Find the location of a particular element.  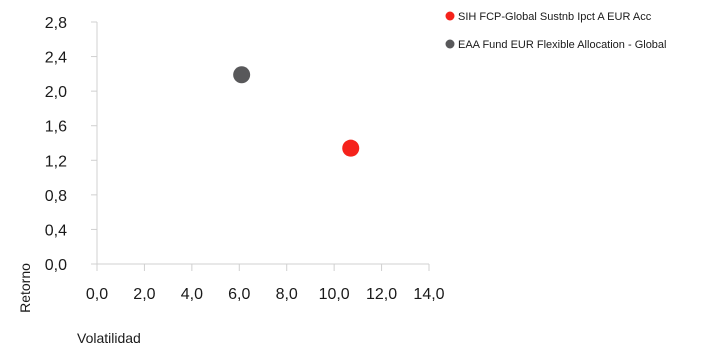

y-axis-title: Retorno is located at coordinates (25, 288).